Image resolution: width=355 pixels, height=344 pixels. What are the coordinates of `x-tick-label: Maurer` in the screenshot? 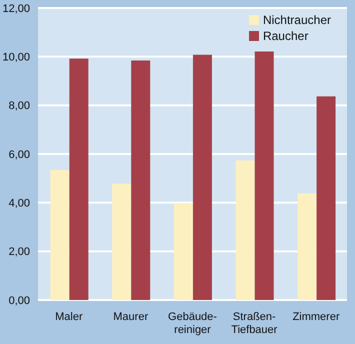 It's located at (130, 317).